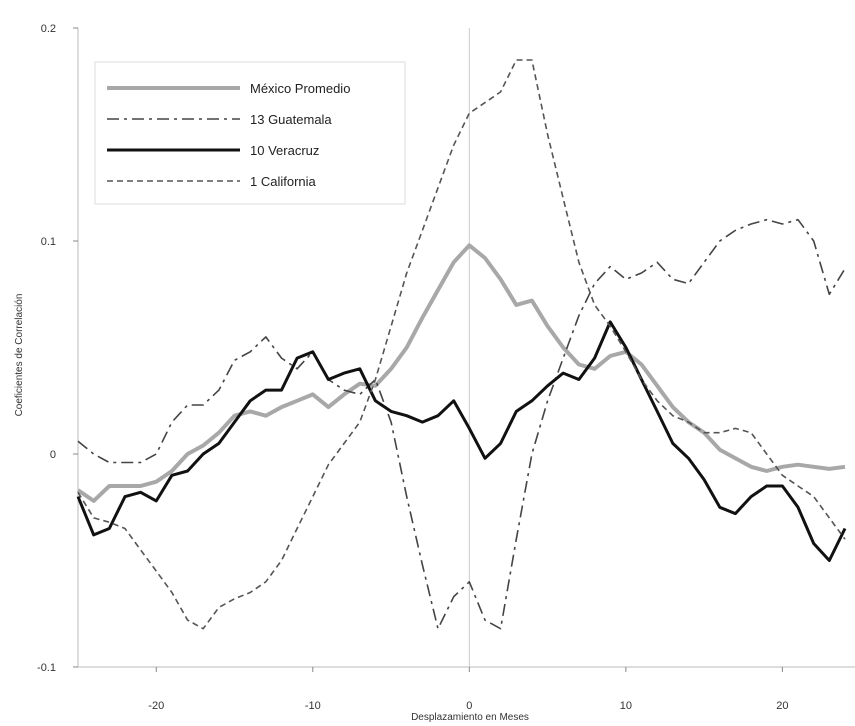 The width and height of the screenshot is (855, 726). I want to click on legend-label: 13 Guatemala, so click(291, 119).